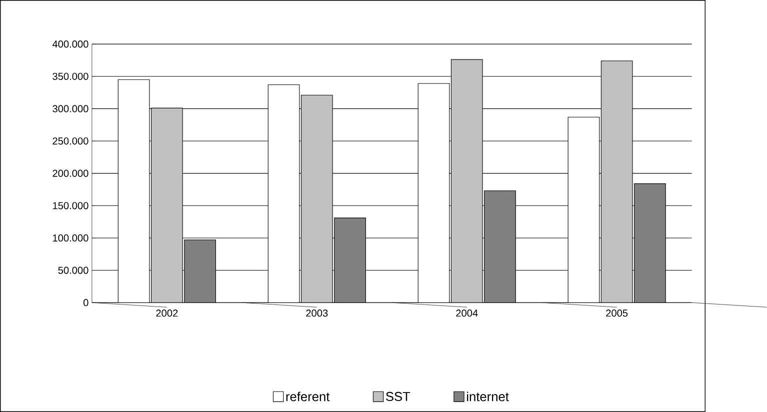 Image resolution: width=767 pixels, height=412 pixels. Describe the element at coordinates (73, 270) in the screenshot. I see `y-tick-label: 50.000` at that location.